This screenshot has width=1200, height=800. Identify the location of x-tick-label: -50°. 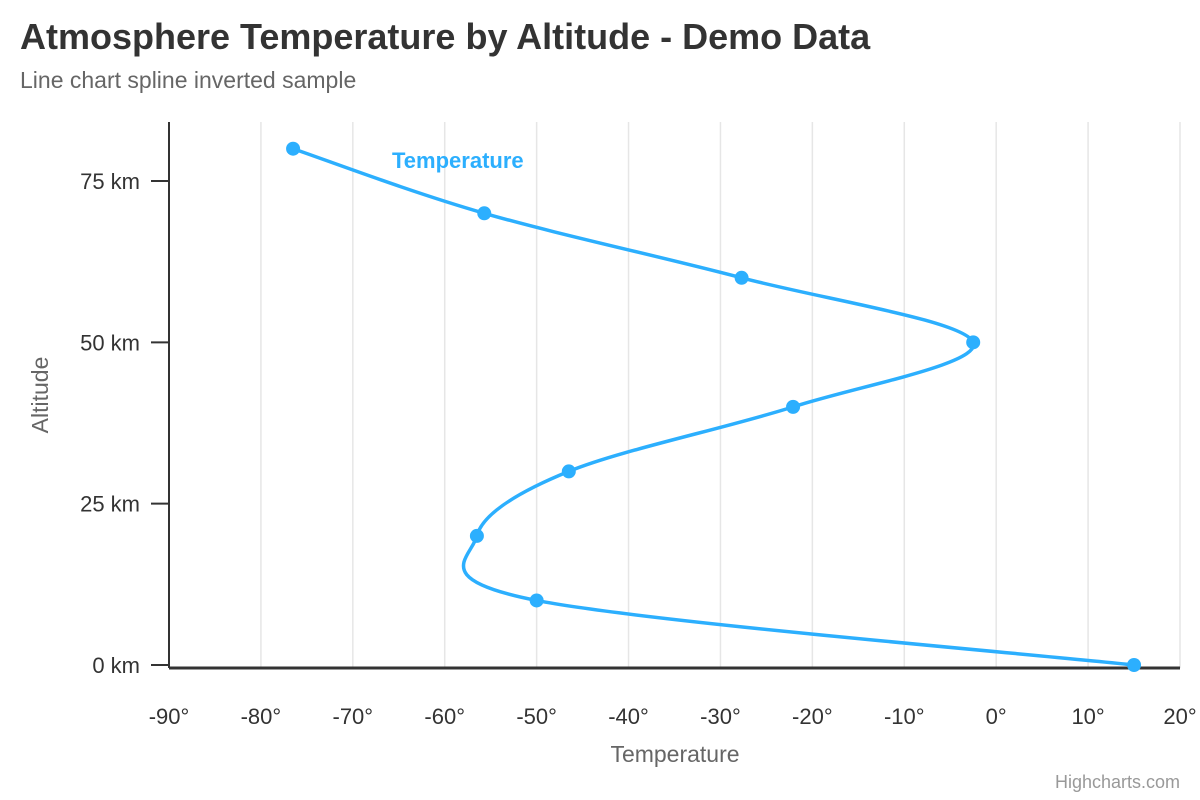
(536, 716).